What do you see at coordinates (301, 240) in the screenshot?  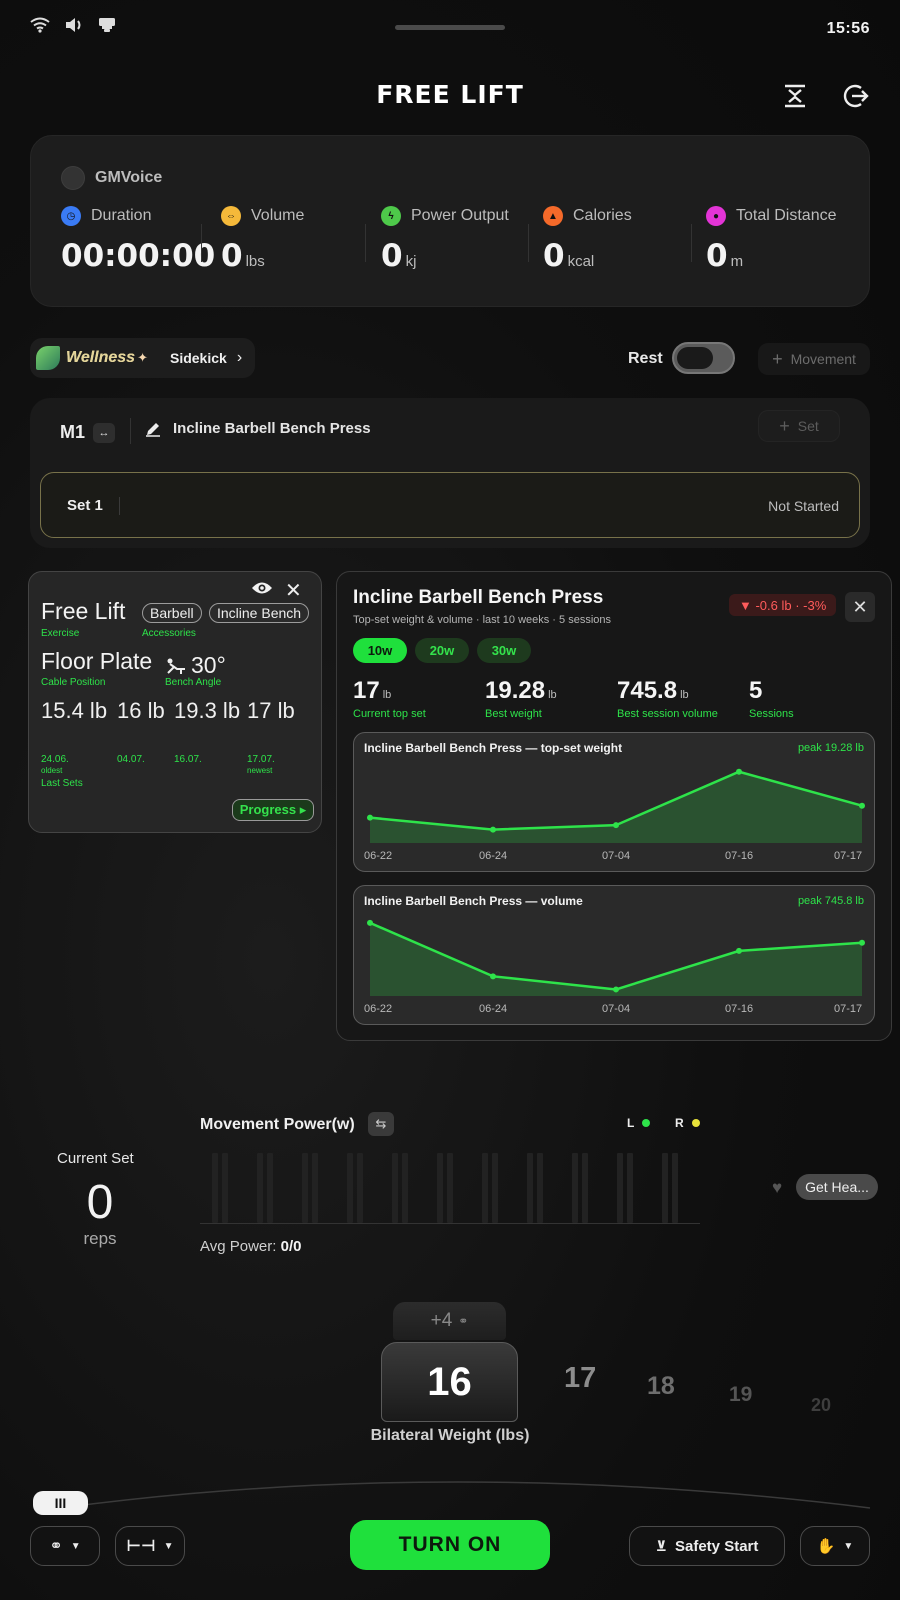 I see `stat-volume: ⇔ Volume 0 lbs` at bounding box center [301, 240].